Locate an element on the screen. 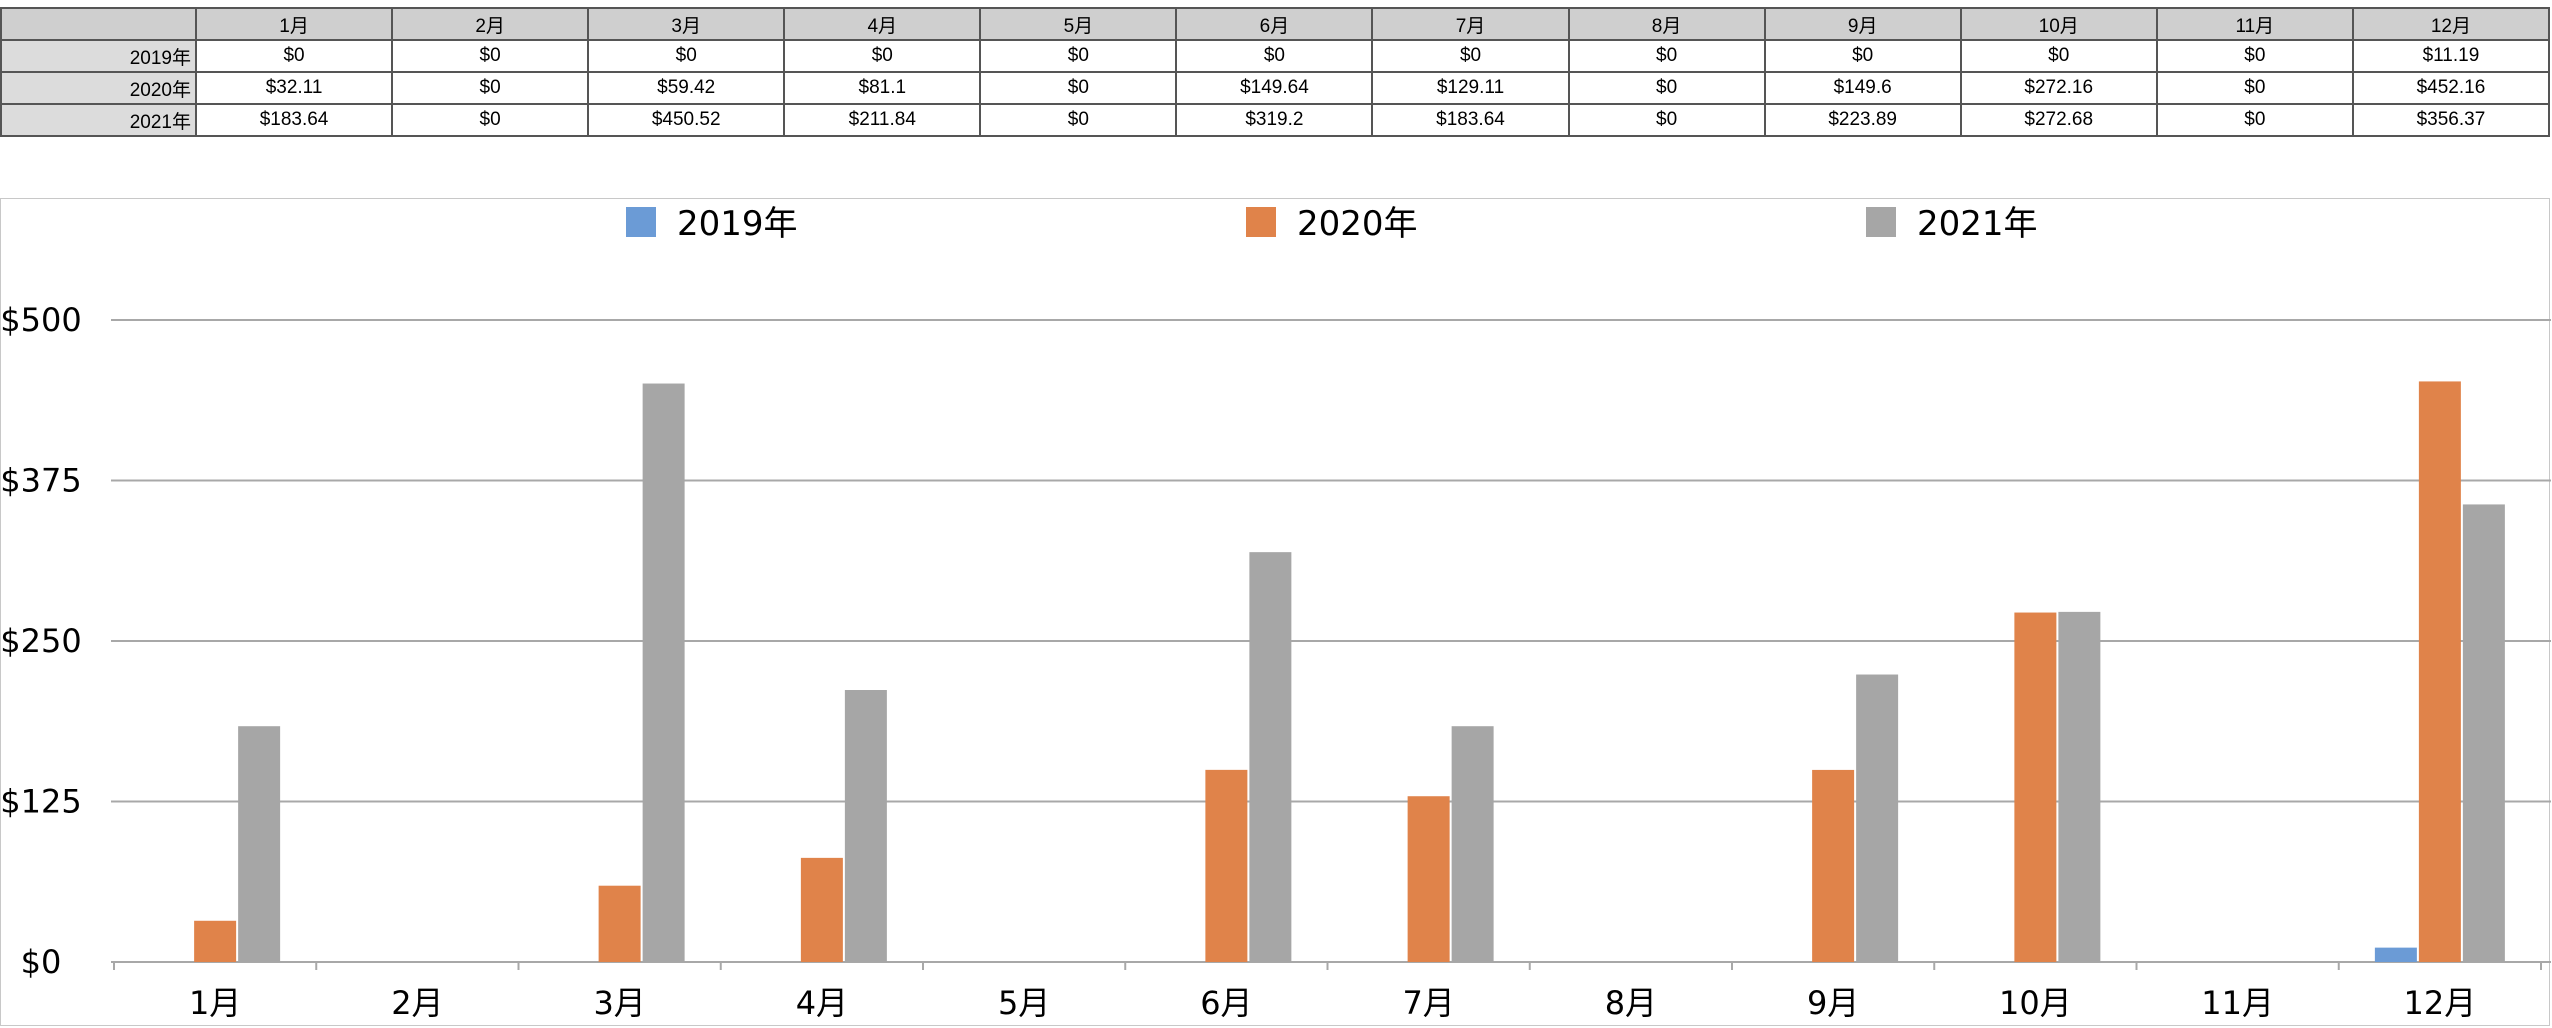 This screenshot has width=2552, height=1028. table-header-month: 10月 is located at coordinates (2058, 24).